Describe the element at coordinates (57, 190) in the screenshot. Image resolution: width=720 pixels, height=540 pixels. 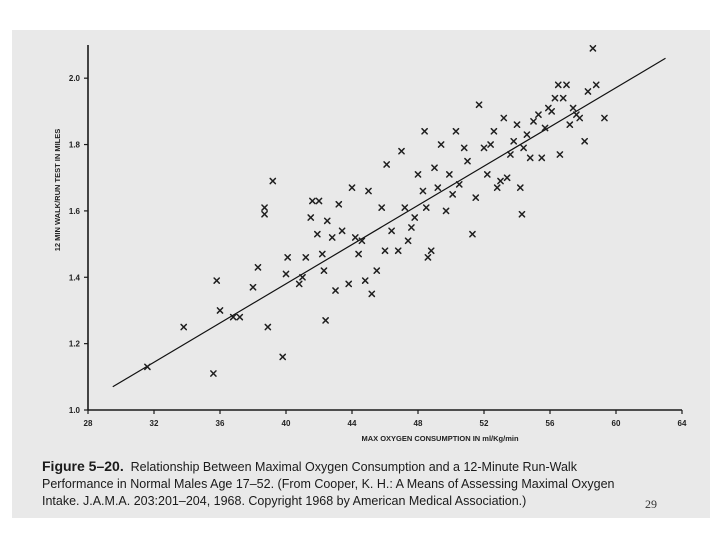
I see `y-axis-title: 12 MIN WALK/RUN TEST IN MILES` at that location.